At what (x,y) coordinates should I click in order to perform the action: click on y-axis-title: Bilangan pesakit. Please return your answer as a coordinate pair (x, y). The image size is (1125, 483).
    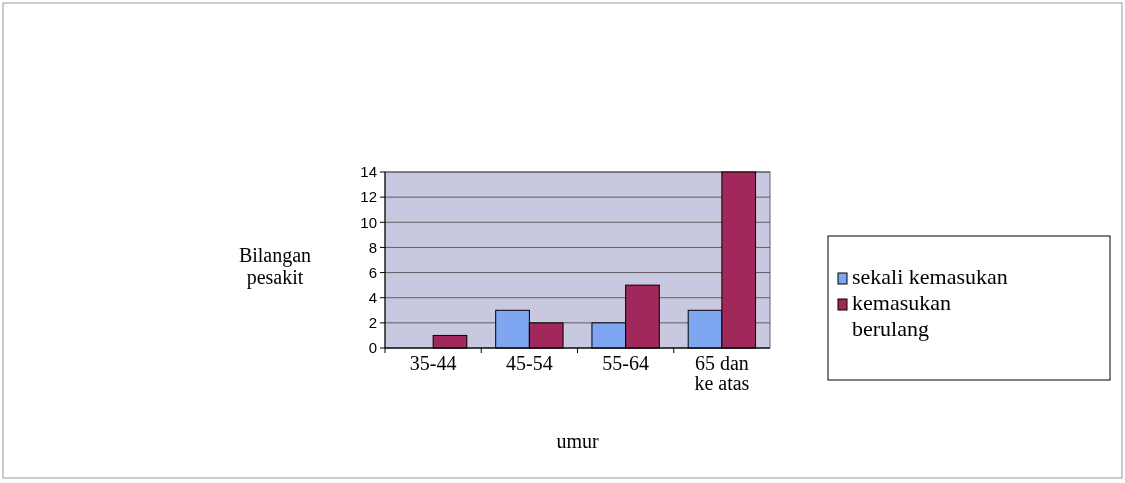
    Looking at the image, I should click on (275, 266).